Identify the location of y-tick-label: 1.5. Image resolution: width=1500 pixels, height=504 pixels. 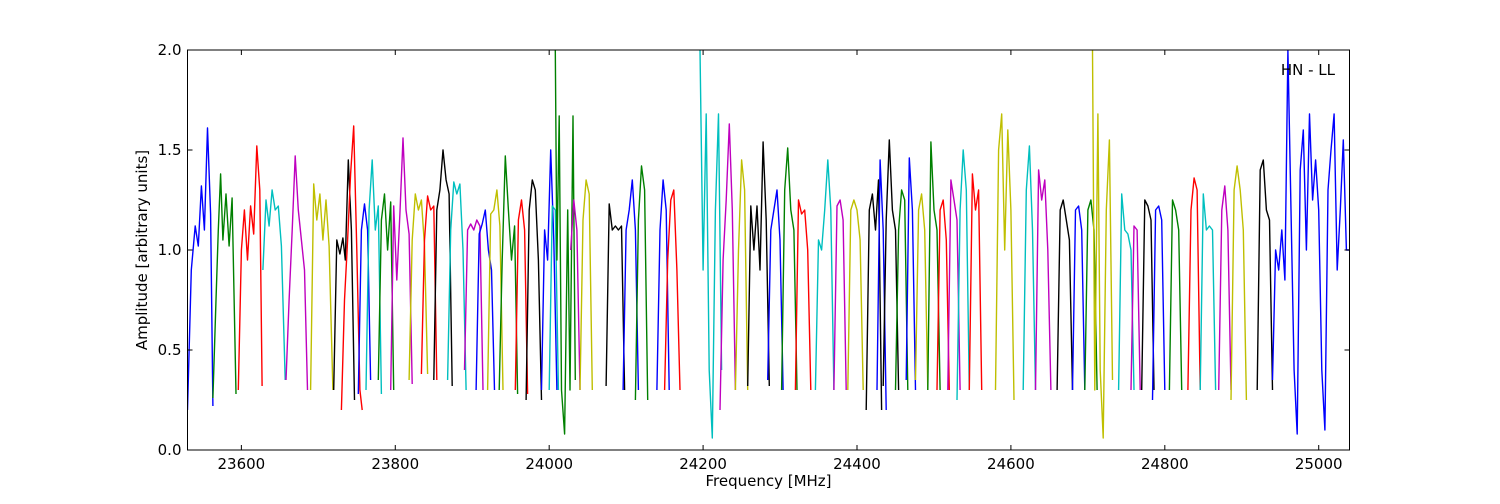
(170, 150).